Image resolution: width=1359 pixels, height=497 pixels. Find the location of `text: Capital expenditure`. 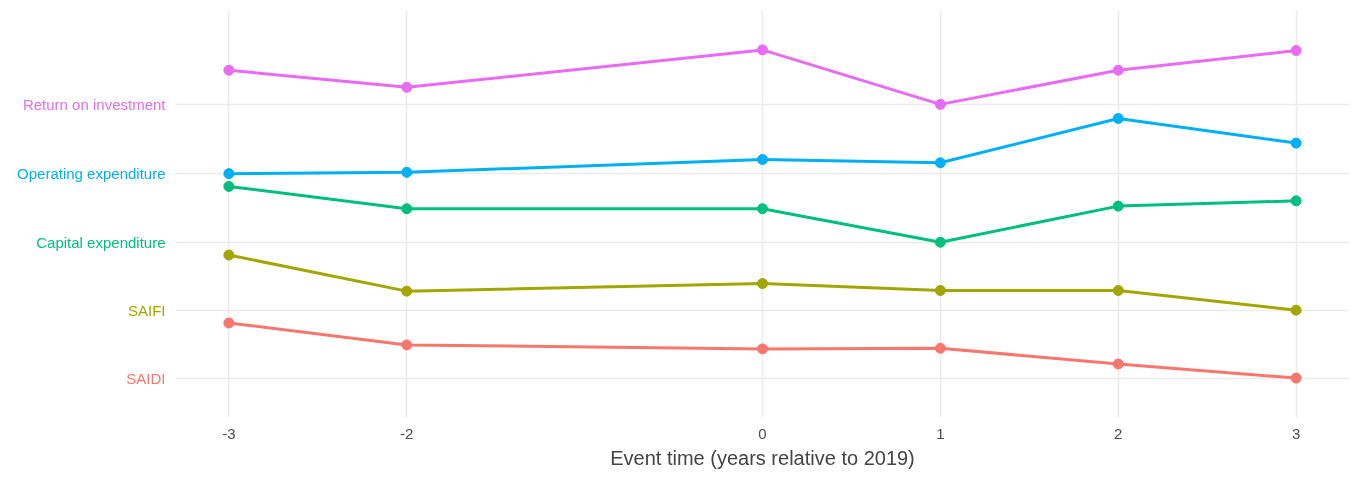

text: Capital expenditure is located at coordinates (101, 242).